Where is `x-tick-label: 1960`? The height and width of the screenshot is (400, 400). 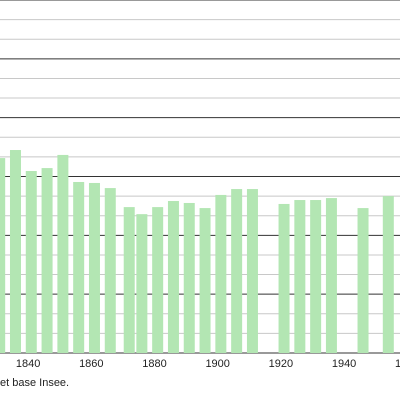
x-tick-label: 1960 is located at coordinates (397, 364).